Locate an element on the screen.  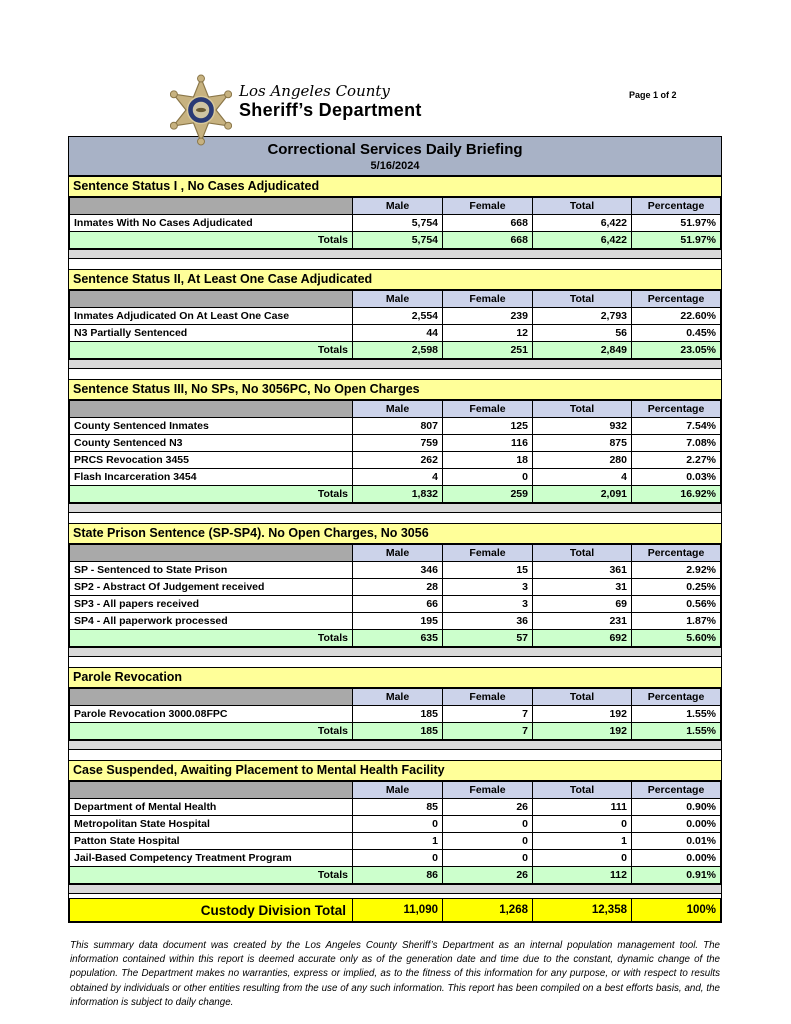
male-value: 44 is located at coordinates (397, 333).